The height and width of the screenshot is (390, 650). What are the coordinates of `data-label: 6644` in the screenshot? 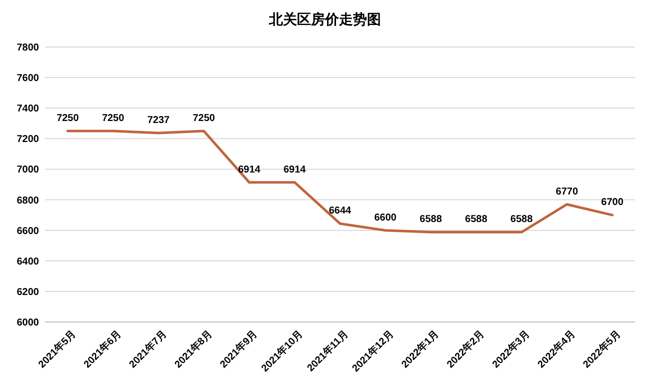 It's located at (340, 211).